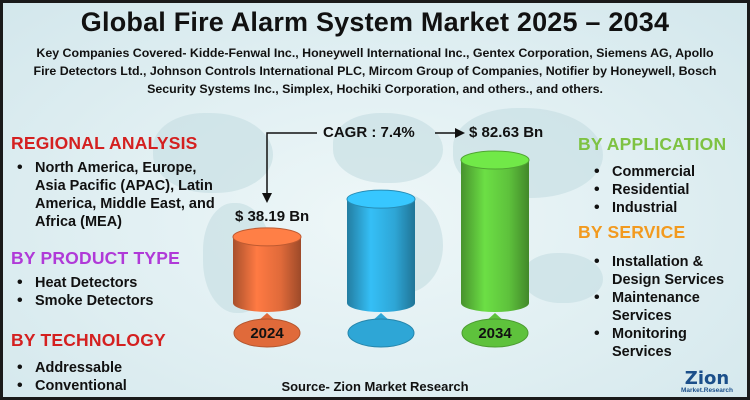 This screenshot has width=750, height=400. I want to click on service-item: Monitoring Services, so click(665, 343).